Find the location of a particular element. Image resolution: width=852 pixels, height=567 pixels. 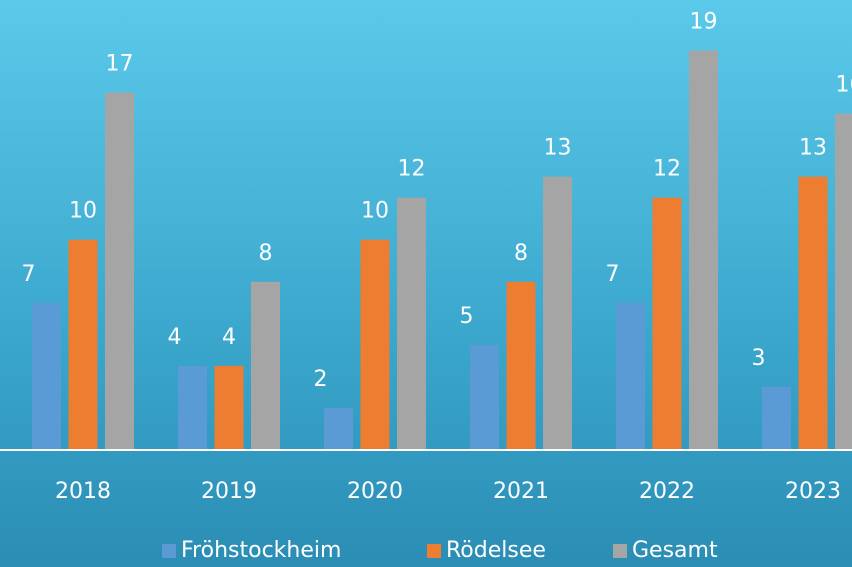

legend-label: Gesamt is located at coordinates (675, 550).